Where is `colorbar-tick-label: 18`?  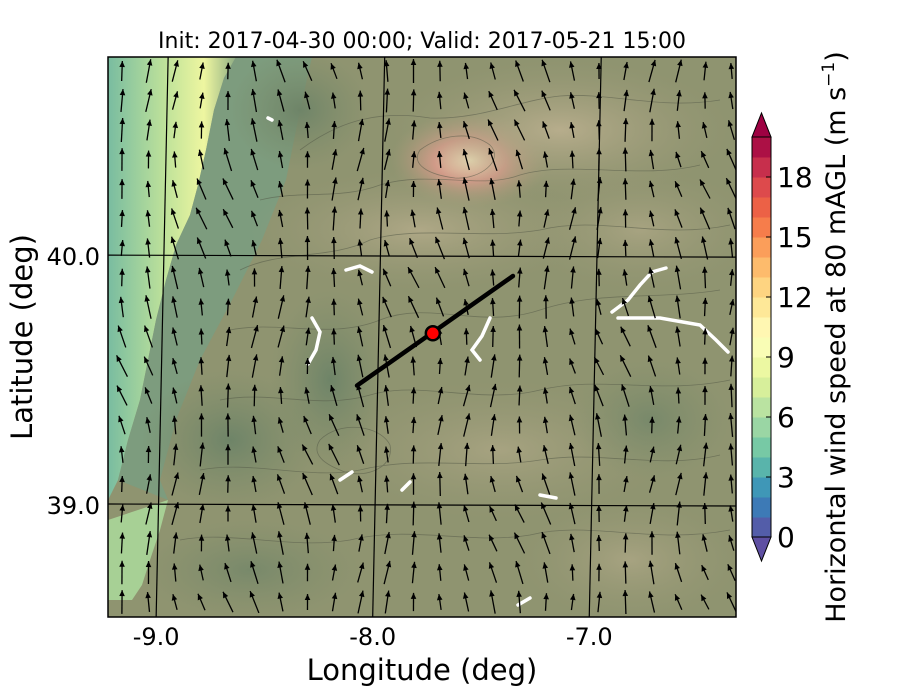
colorbar-tick-label: 18 is located at coordinates (795, 177).